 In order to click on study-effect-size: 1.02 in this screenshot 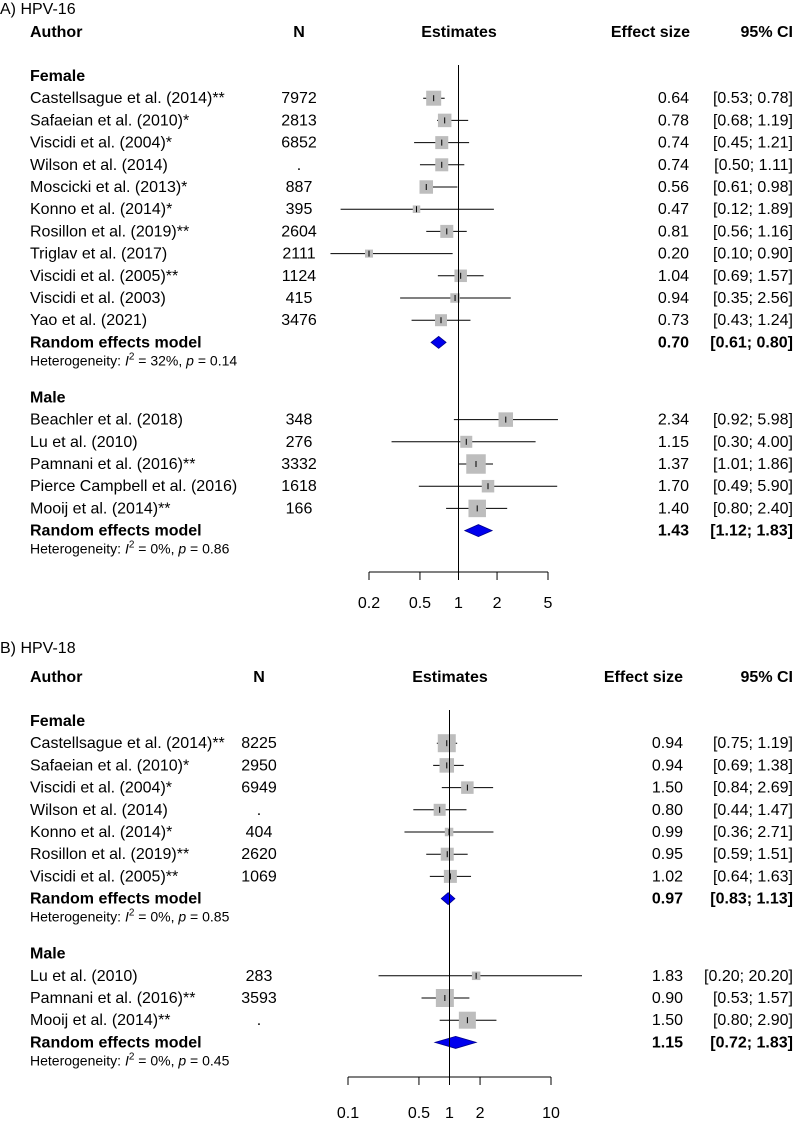, I will do `click(667, 876)`.